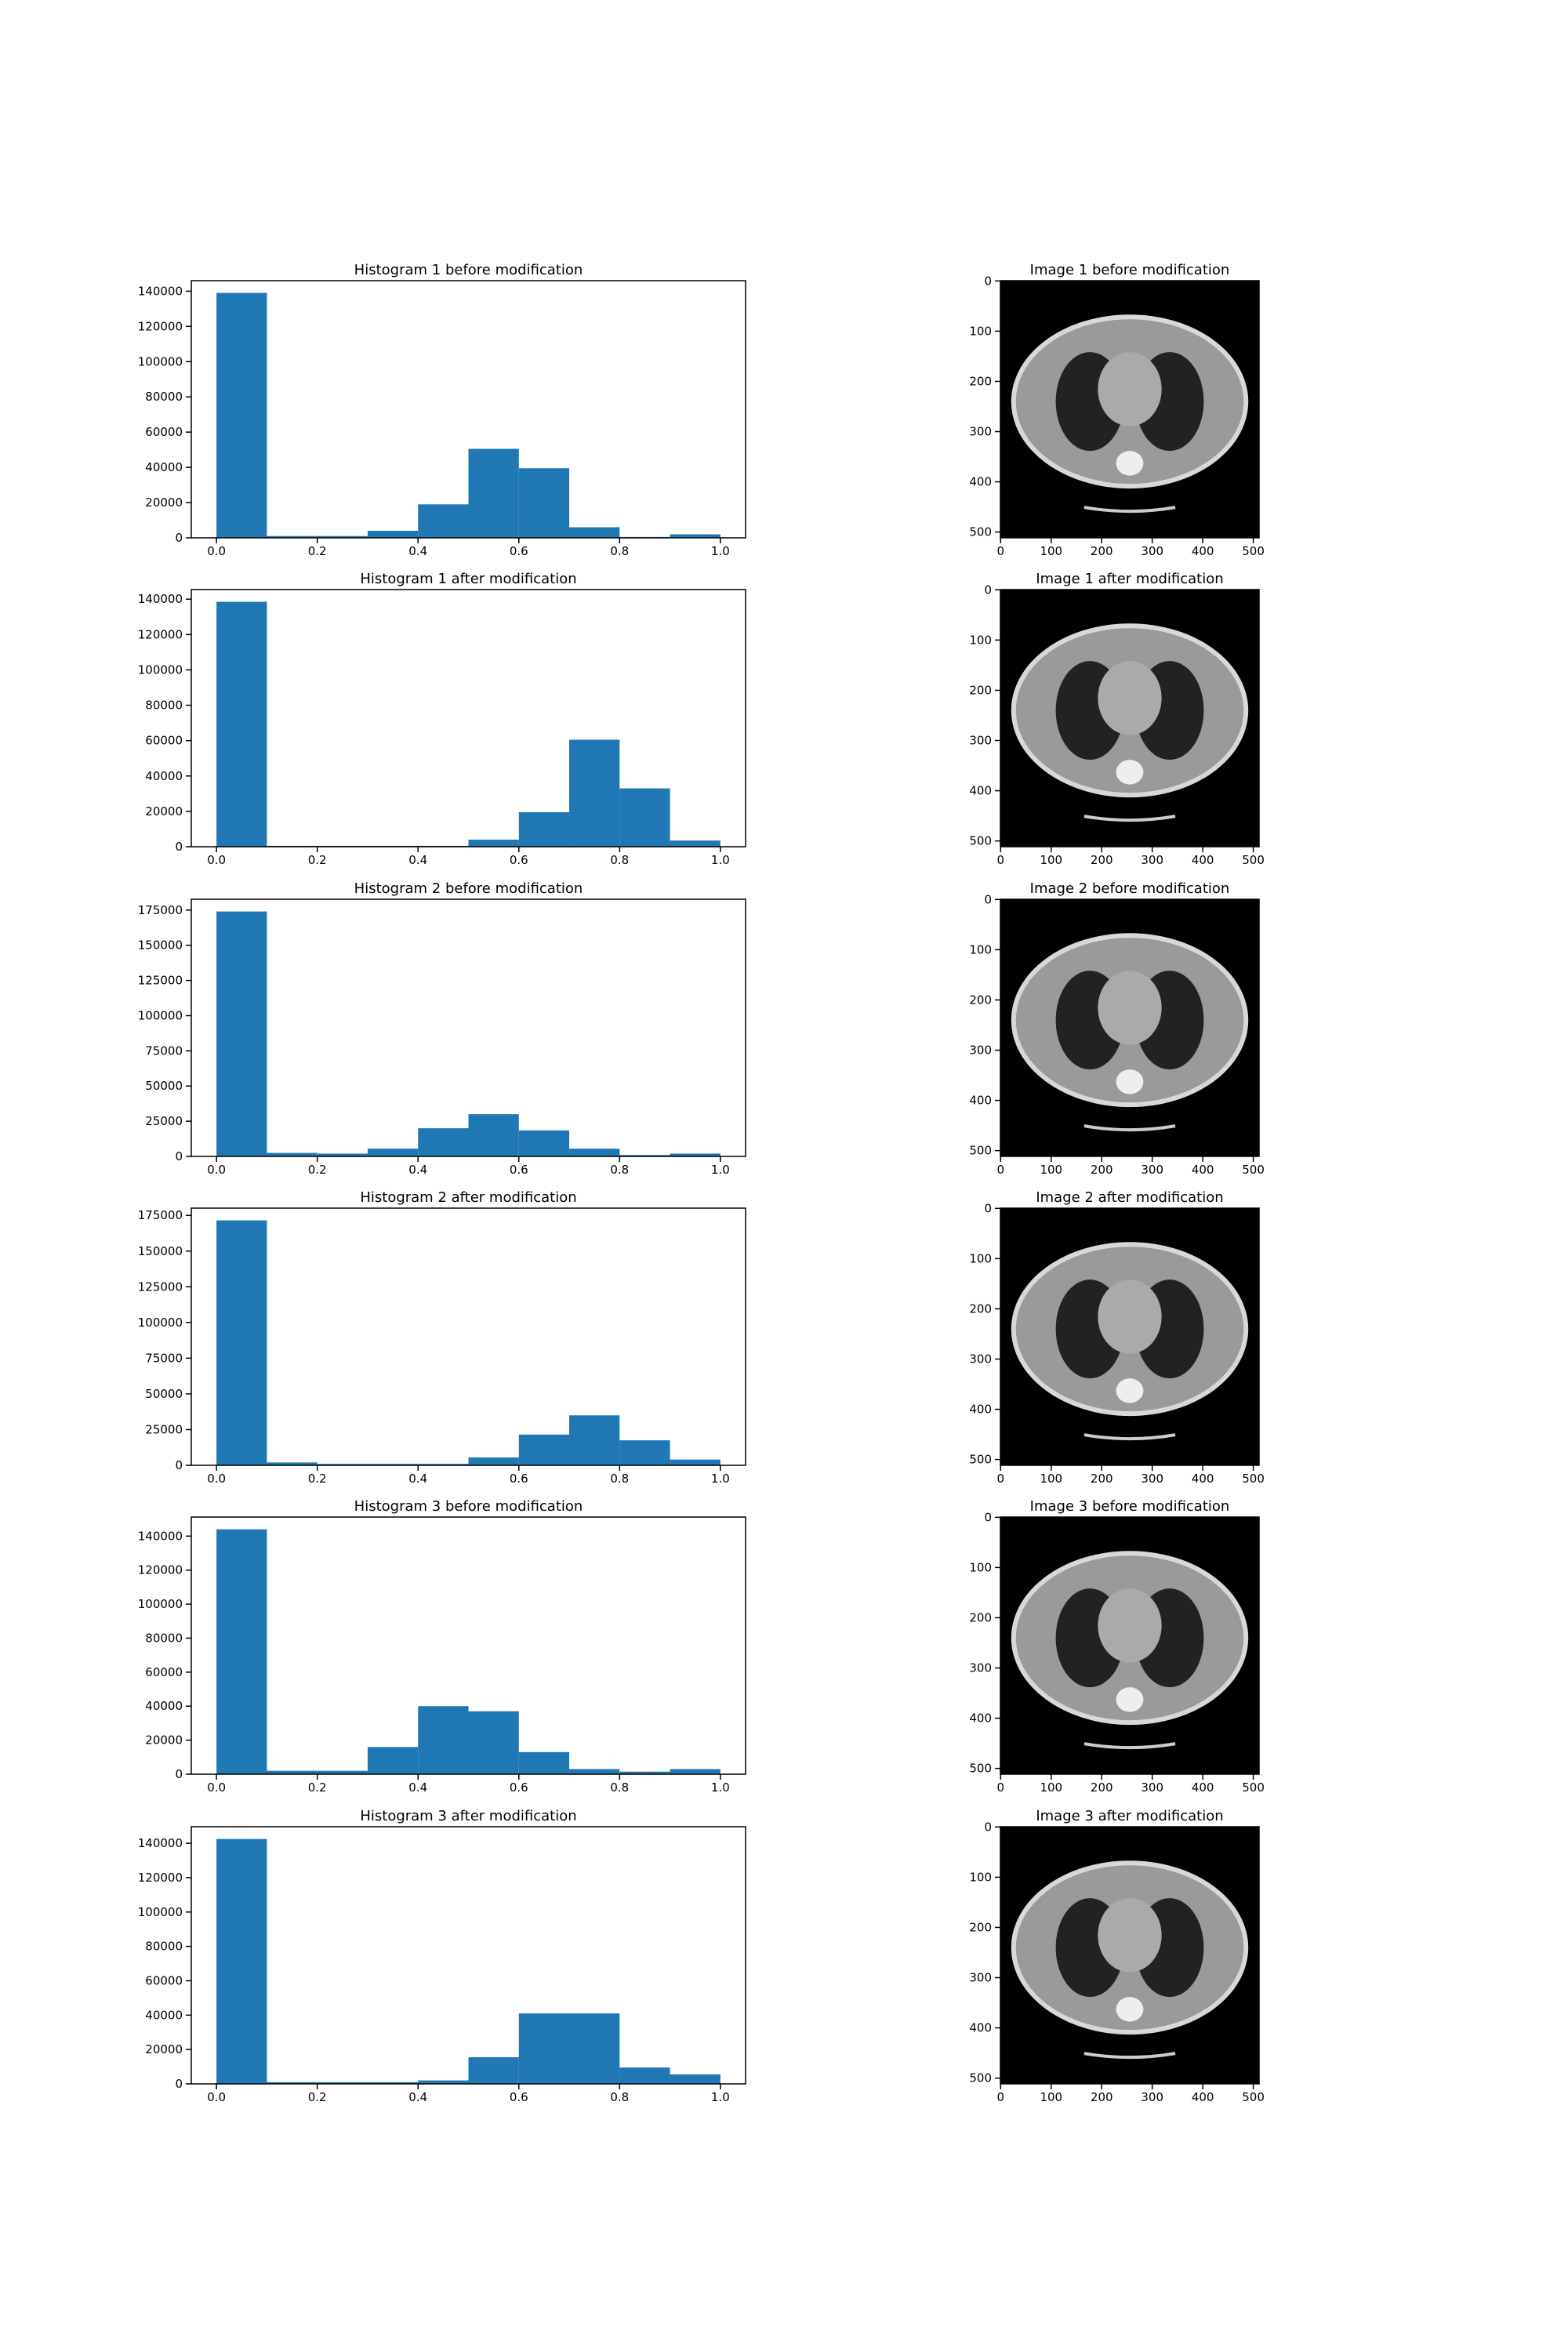 This screenshot has height=2352, width=1568. I want to click on y-tick-label: 50000, so click(164, 1394).